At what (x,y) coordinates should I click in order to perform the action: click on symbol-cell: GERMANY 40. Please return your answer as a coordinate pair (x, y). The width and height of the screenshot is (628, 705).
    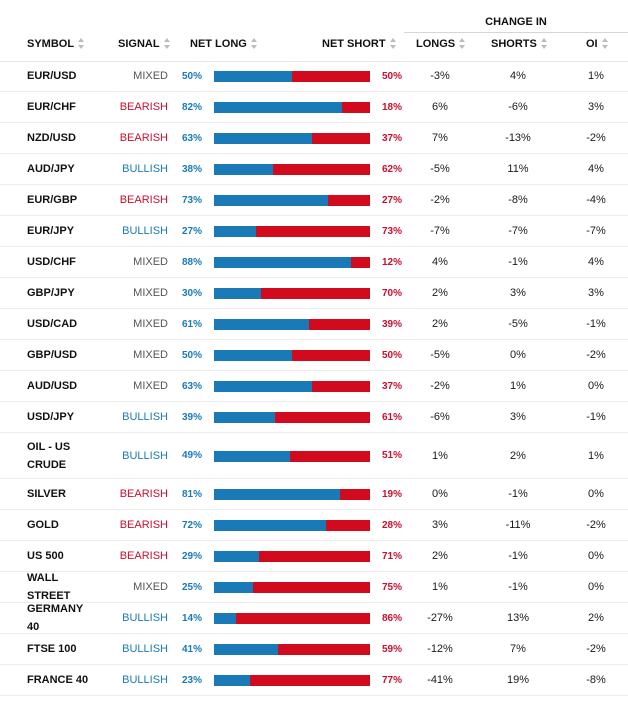
    Looking at the image, I should click on (55, 618).